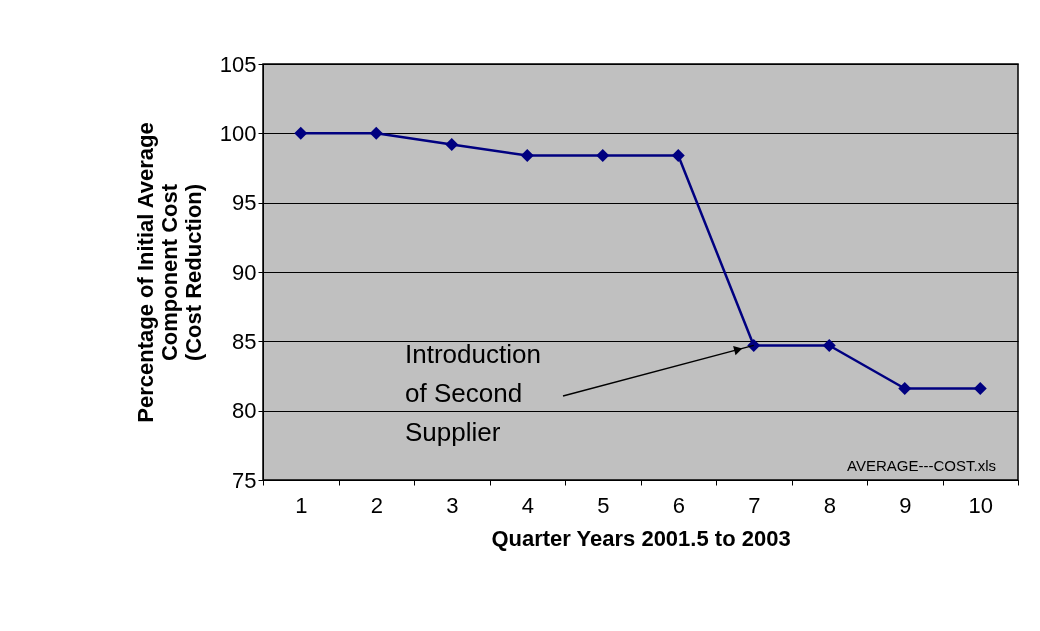 This screenshot has height=631, width=1040. Describe the element at coordinates (301, 505) in the screenshot. I see `x-tick-label: 1` at that location.